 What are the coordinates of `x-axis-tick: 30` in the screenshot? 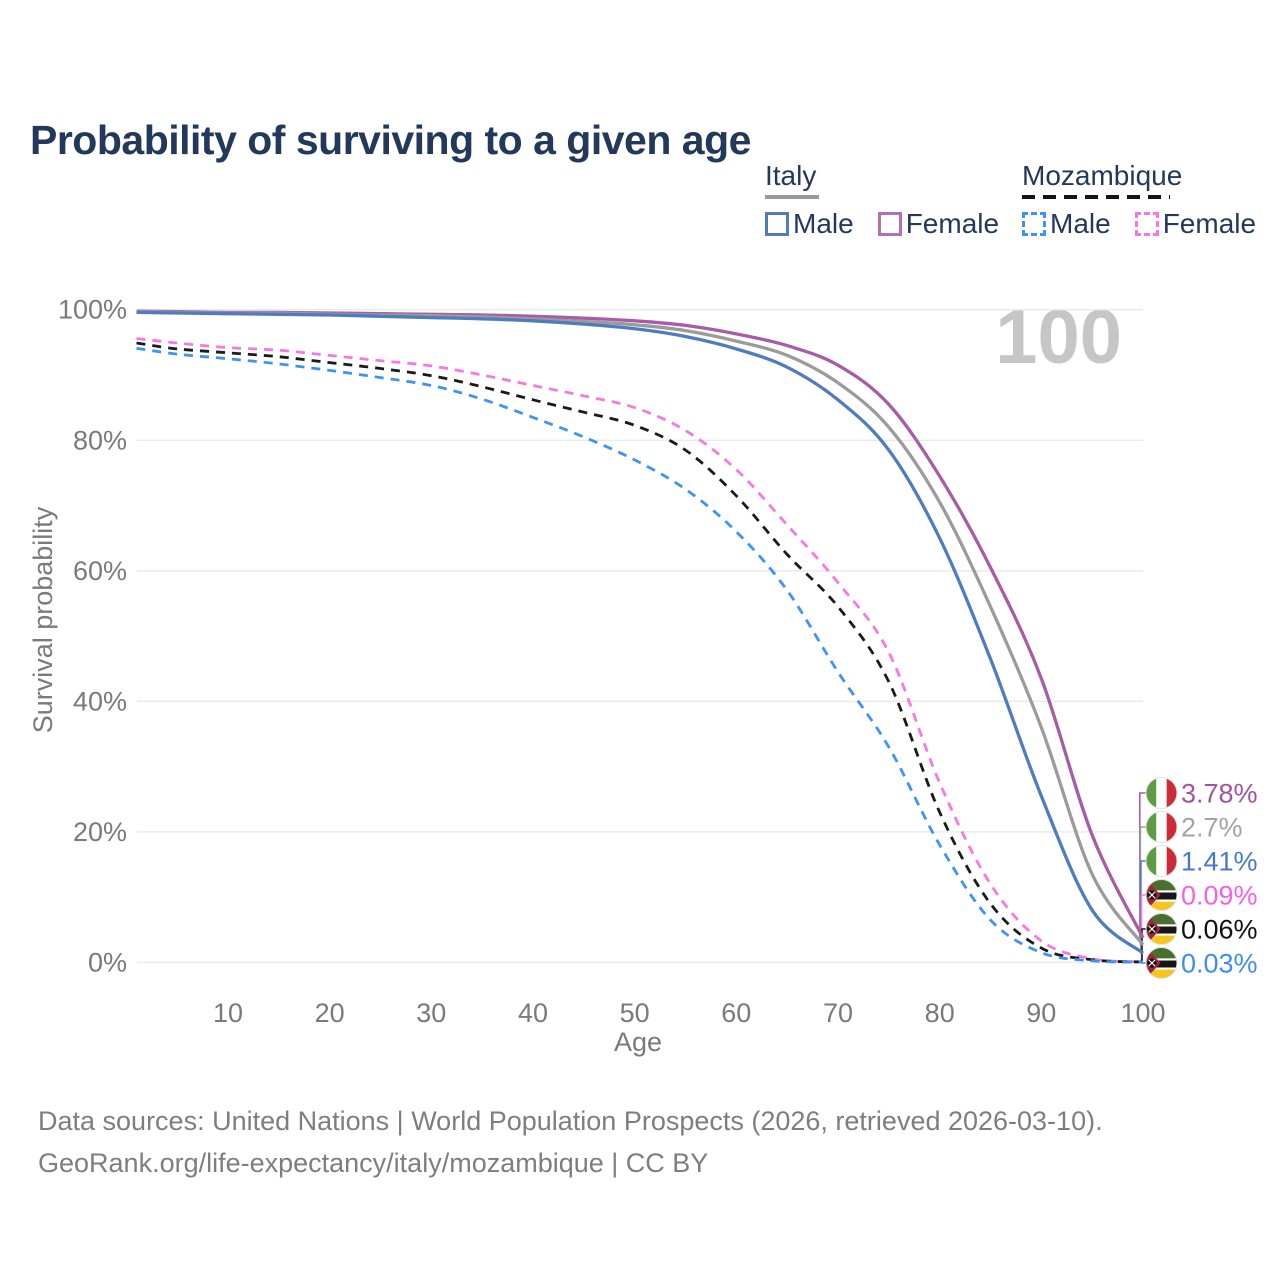 It's located at (431, 1013).